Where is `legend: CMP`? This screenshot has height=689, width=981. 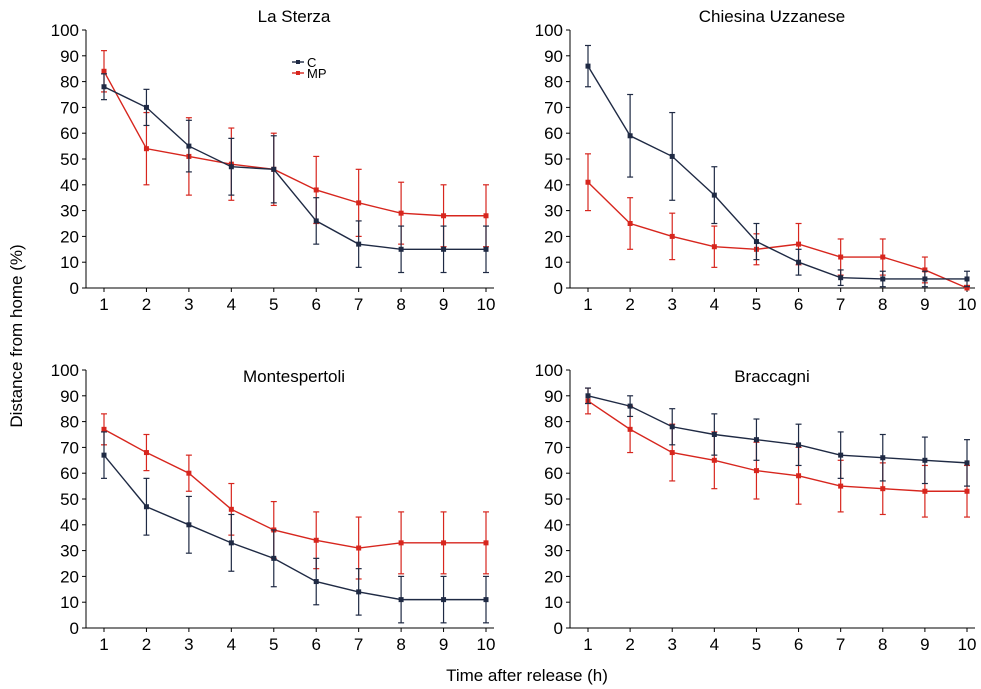
legend: CMP is located at coordinates (309, 68).